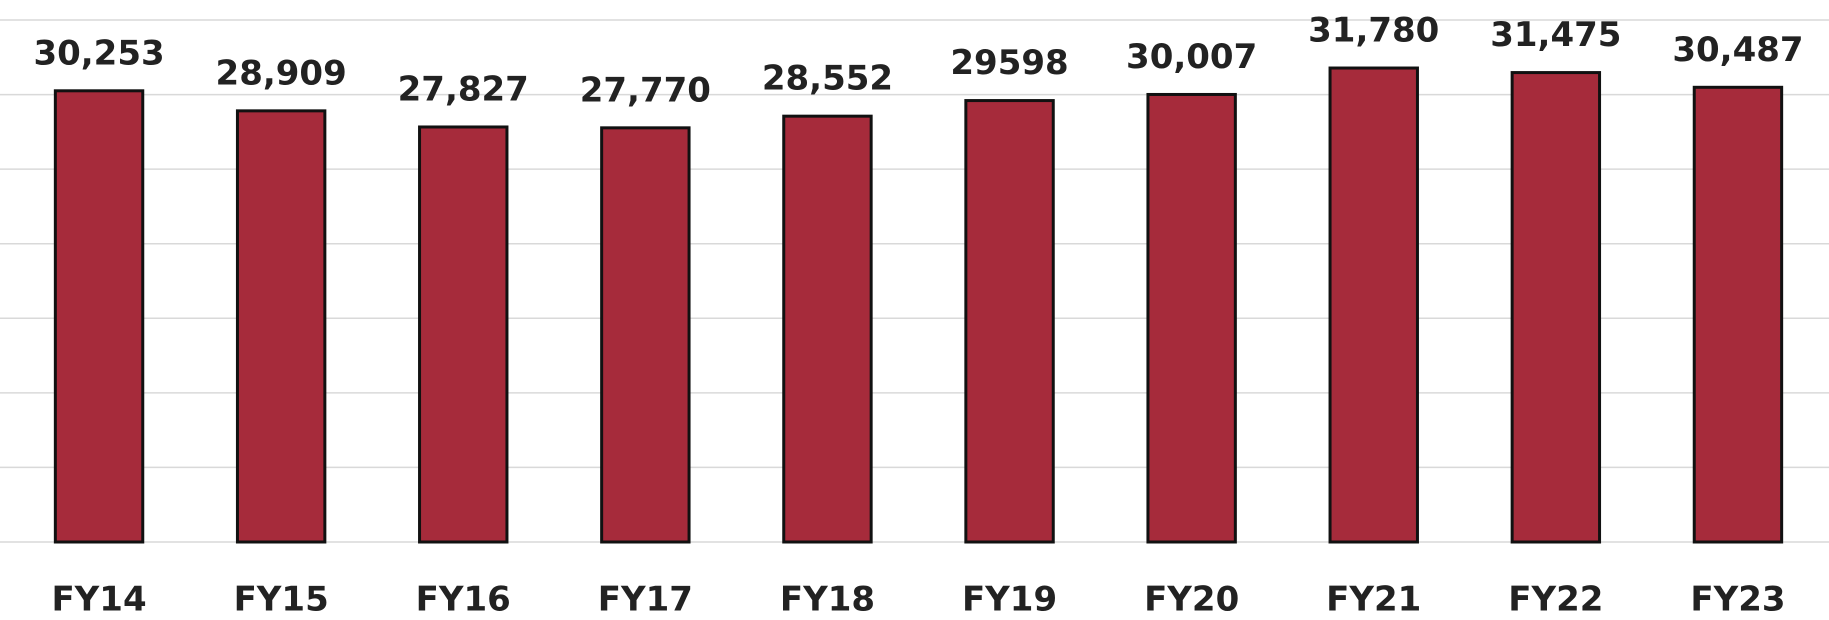 The width and height of the screenshot is (1829, 620). What do you see at coordinates (1191, 57) in the screenshot?
I see `value-label: 30,007` at bounding box center [1191, 57].